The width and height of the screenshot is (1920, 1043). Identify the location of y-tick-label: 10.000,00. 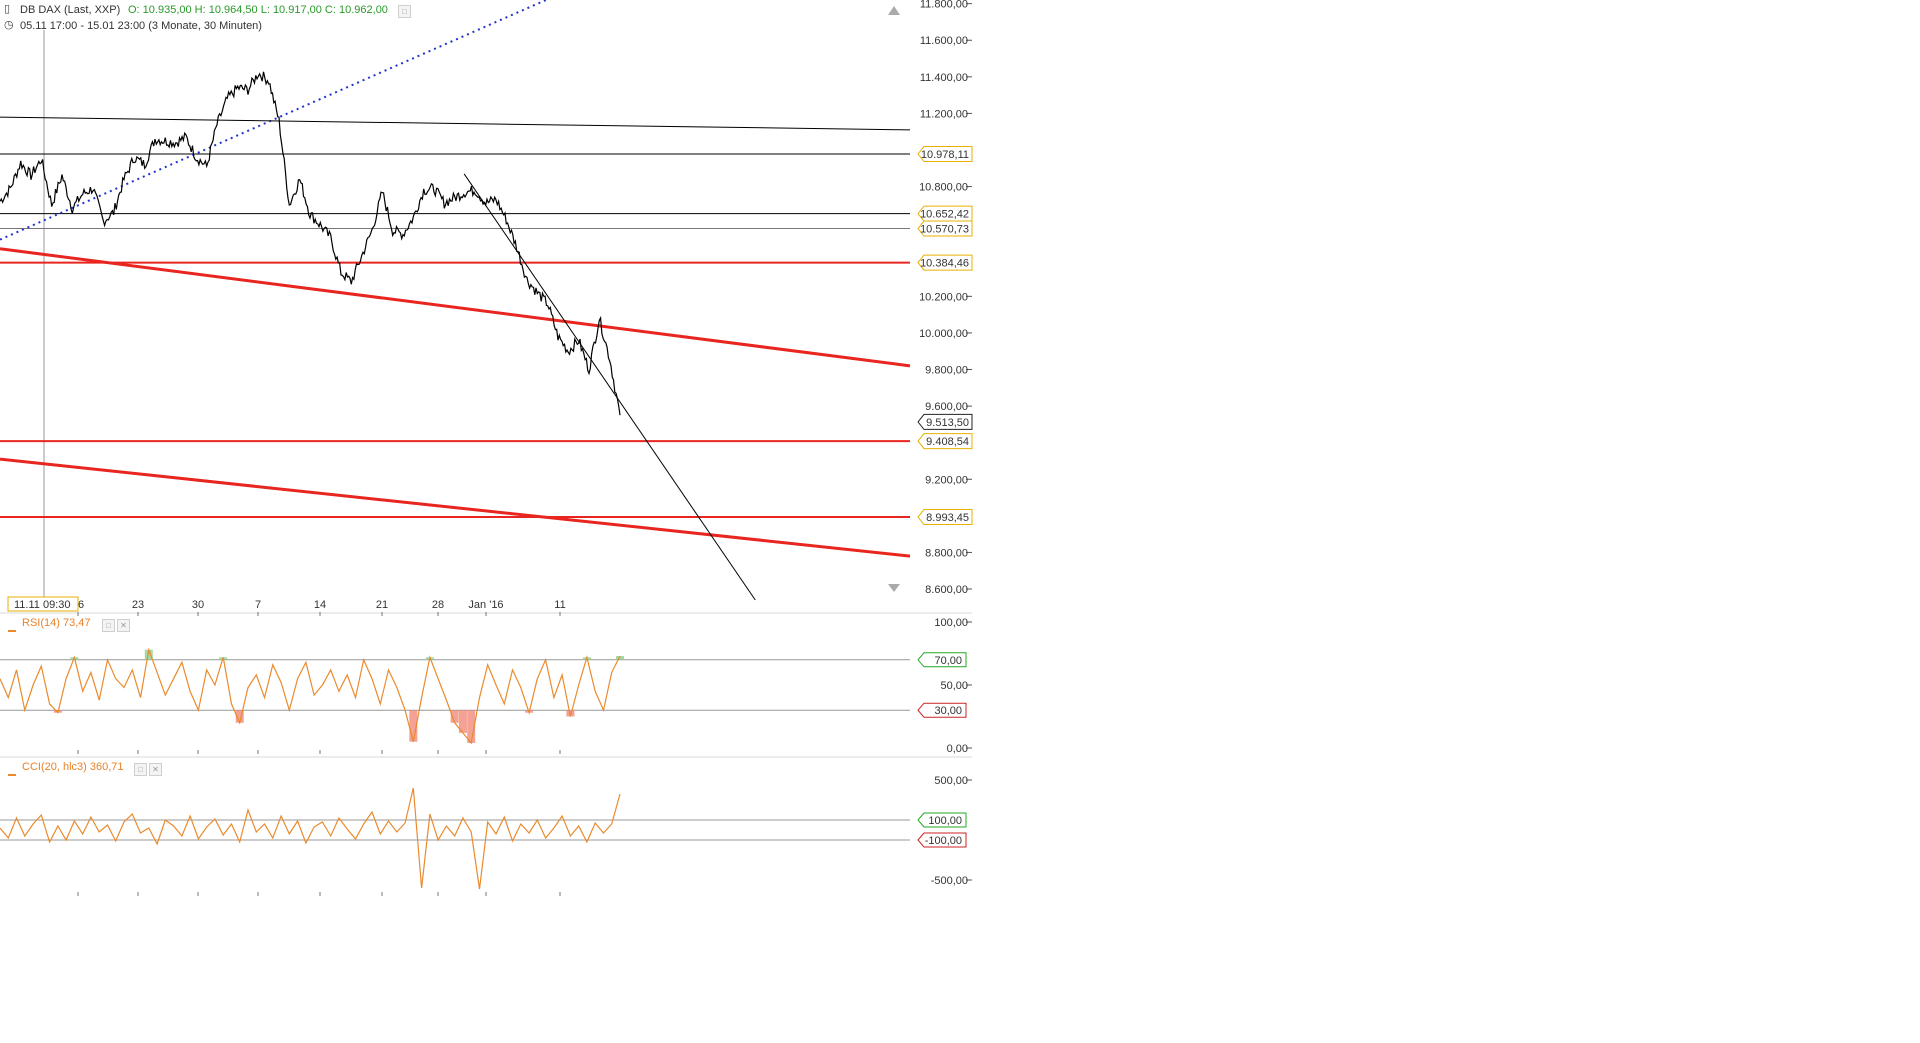
(943, 334).